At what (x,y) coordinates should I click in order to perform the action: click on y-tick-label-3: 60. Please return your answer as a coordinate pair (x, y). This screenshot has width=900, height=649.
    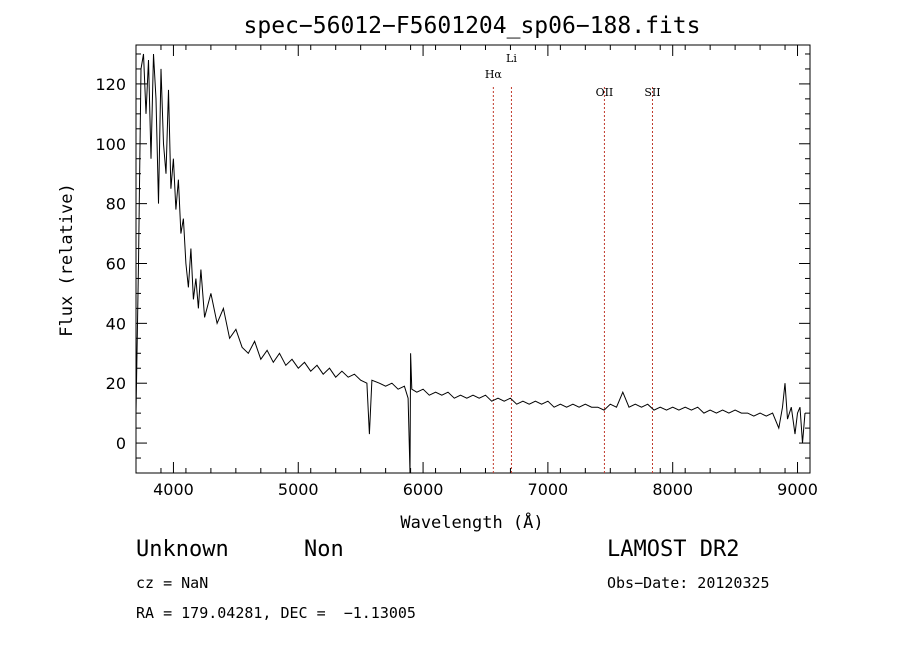
    Looking at the image, I should click on (116, 263).